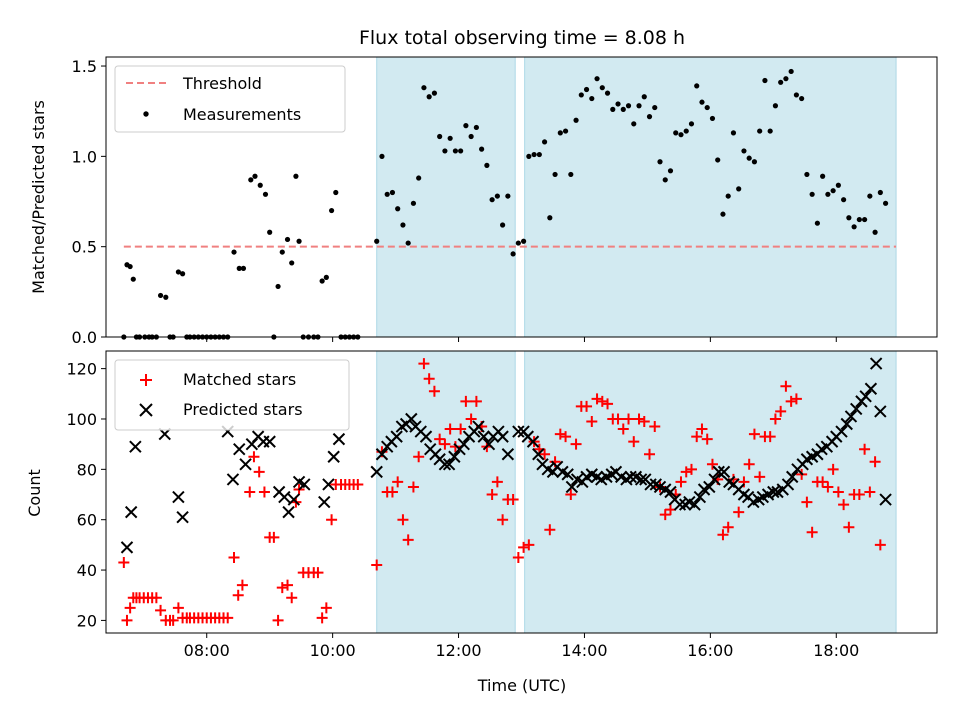 This screenshot has width=960, height=720. I want to click on top-legend: Threshold Measurements, so click(230, 99).